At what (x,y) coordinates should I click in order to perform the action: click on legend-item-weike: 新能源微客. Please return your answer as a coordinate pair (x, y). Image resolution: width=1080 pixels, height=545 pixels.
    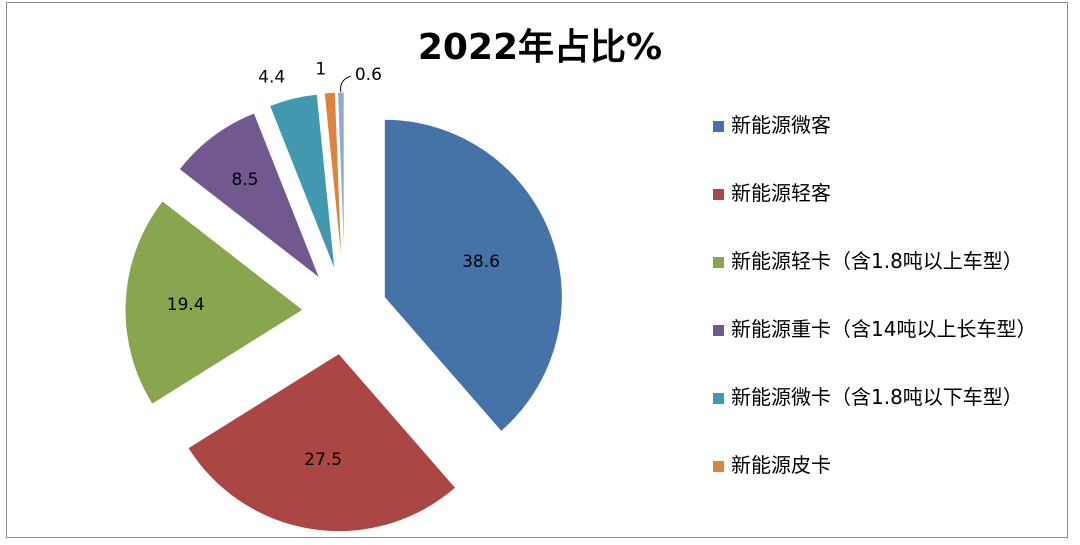
    Looking at the image, I should click on (883, 142).